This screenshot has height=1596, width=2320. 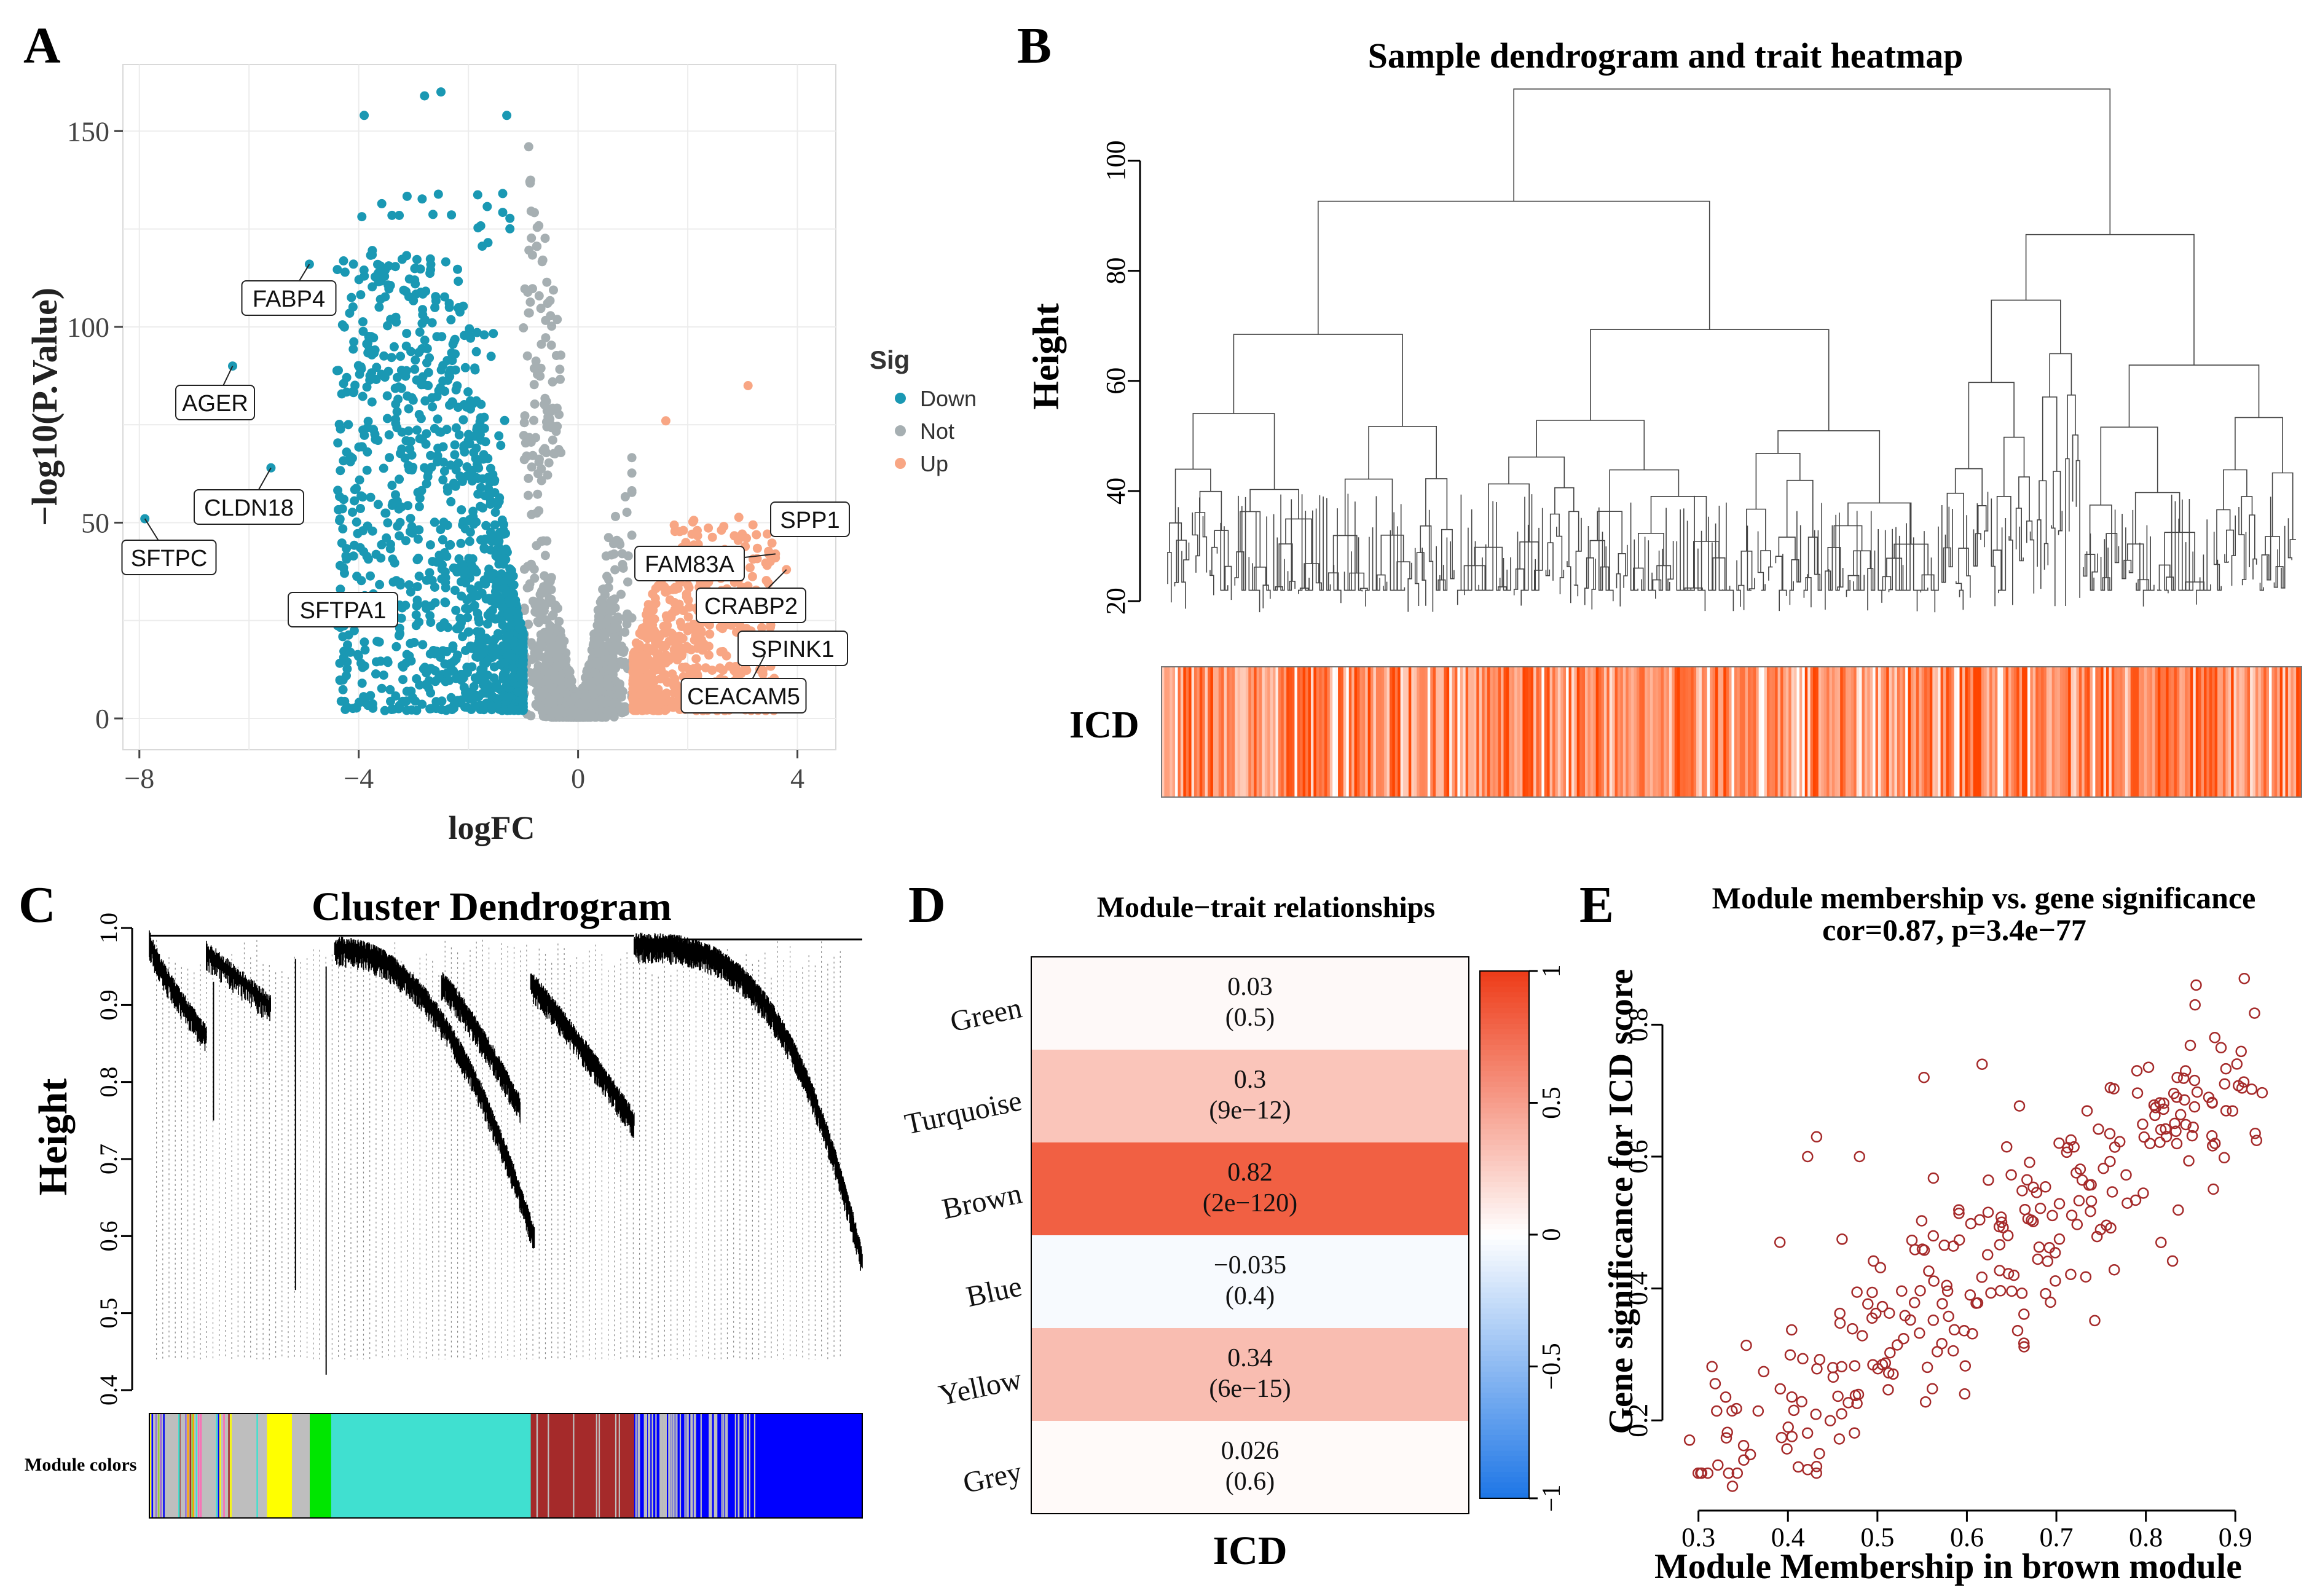 I want to click on panel-letter-e: E, so click(x=1596, y=905).